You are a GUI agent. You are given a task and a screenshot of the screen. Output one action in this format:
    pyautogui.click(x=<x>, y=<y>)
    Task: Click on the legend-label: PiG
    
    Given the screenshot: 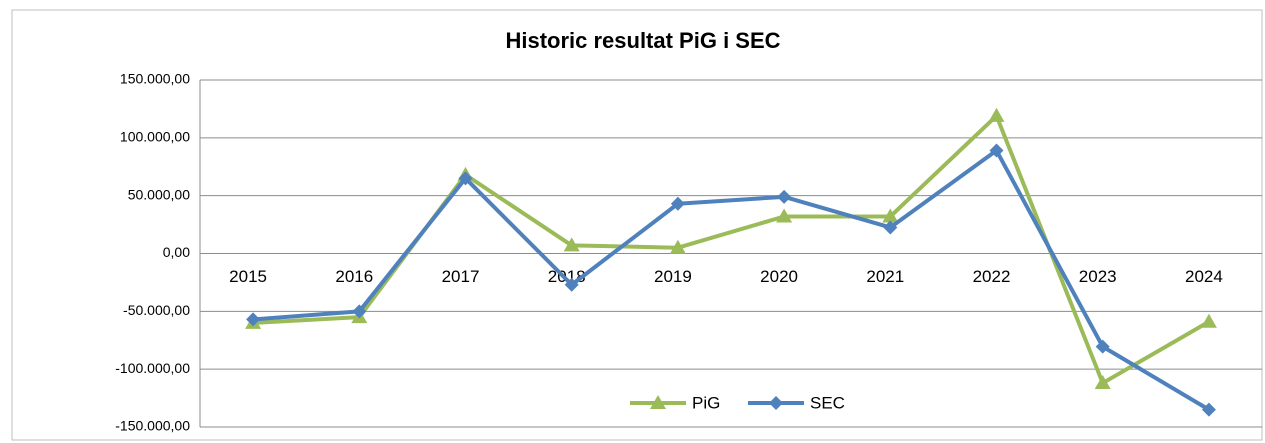 What is the action you would take?
    pyautogui.click(x=706, y=402)
    